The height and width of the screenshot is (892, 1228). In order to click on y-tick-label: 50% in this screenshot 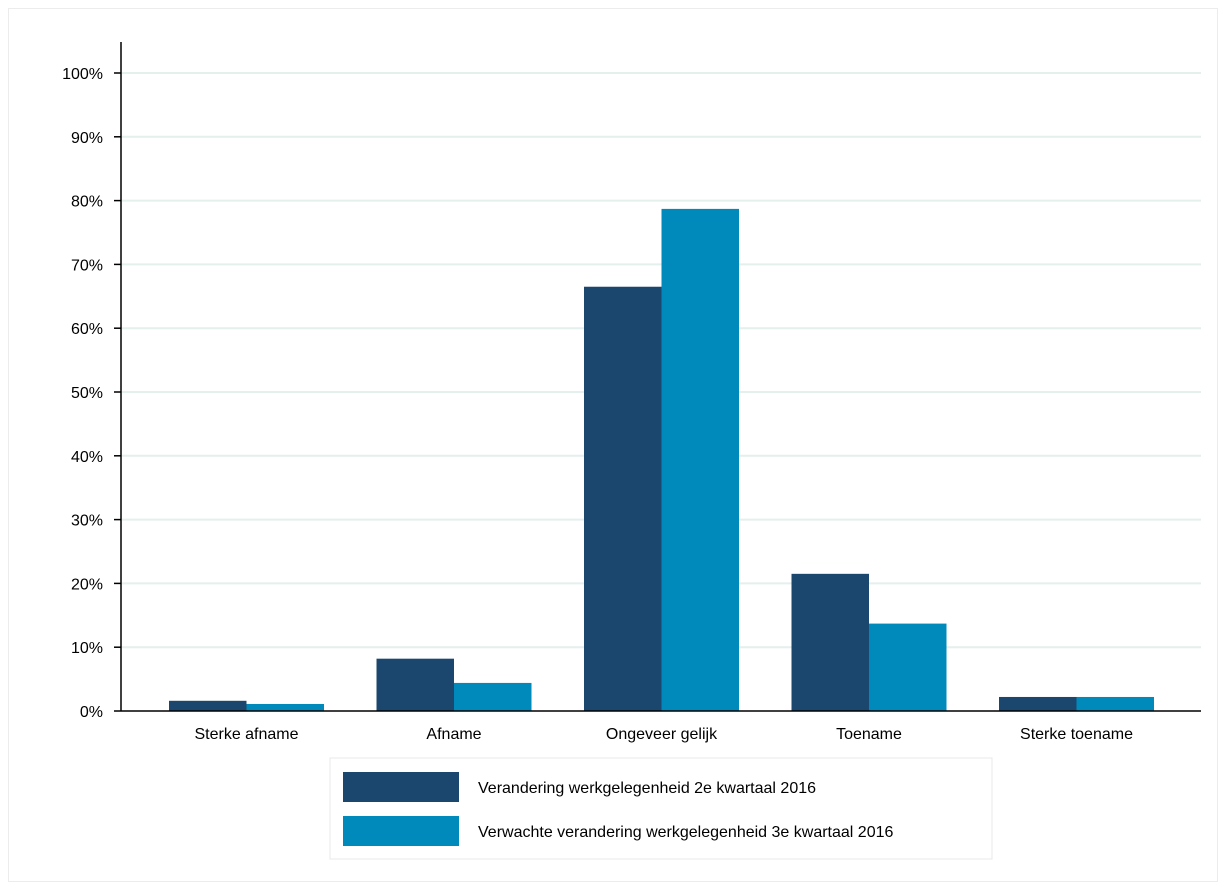, I will do `click(87, 393)`.